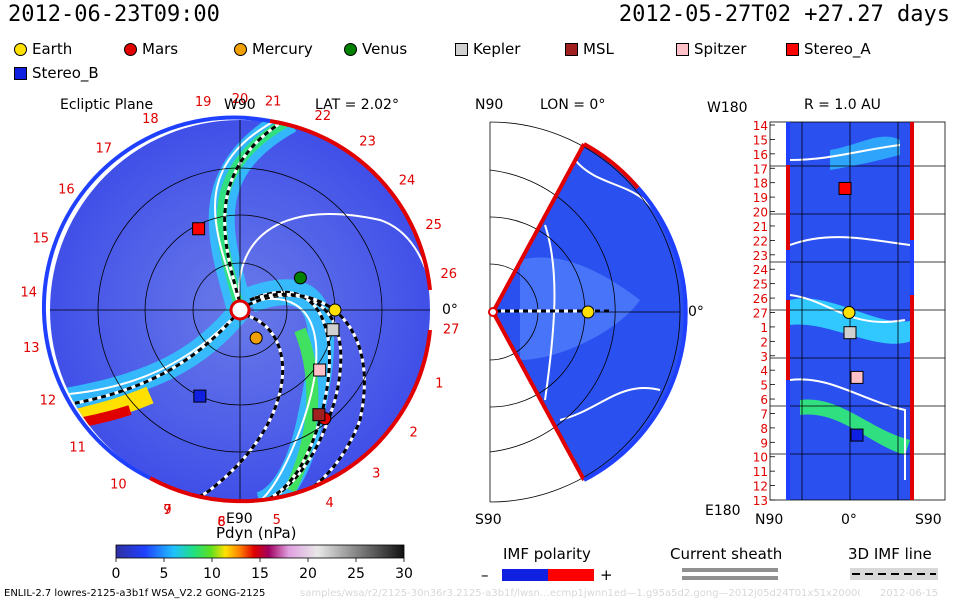 Image resolution: width=960 pixels, height=600 pixels. Describe the element at coordinates (760, 126) in the screenshot. I see `radial-carrington-label: 14` at that location.